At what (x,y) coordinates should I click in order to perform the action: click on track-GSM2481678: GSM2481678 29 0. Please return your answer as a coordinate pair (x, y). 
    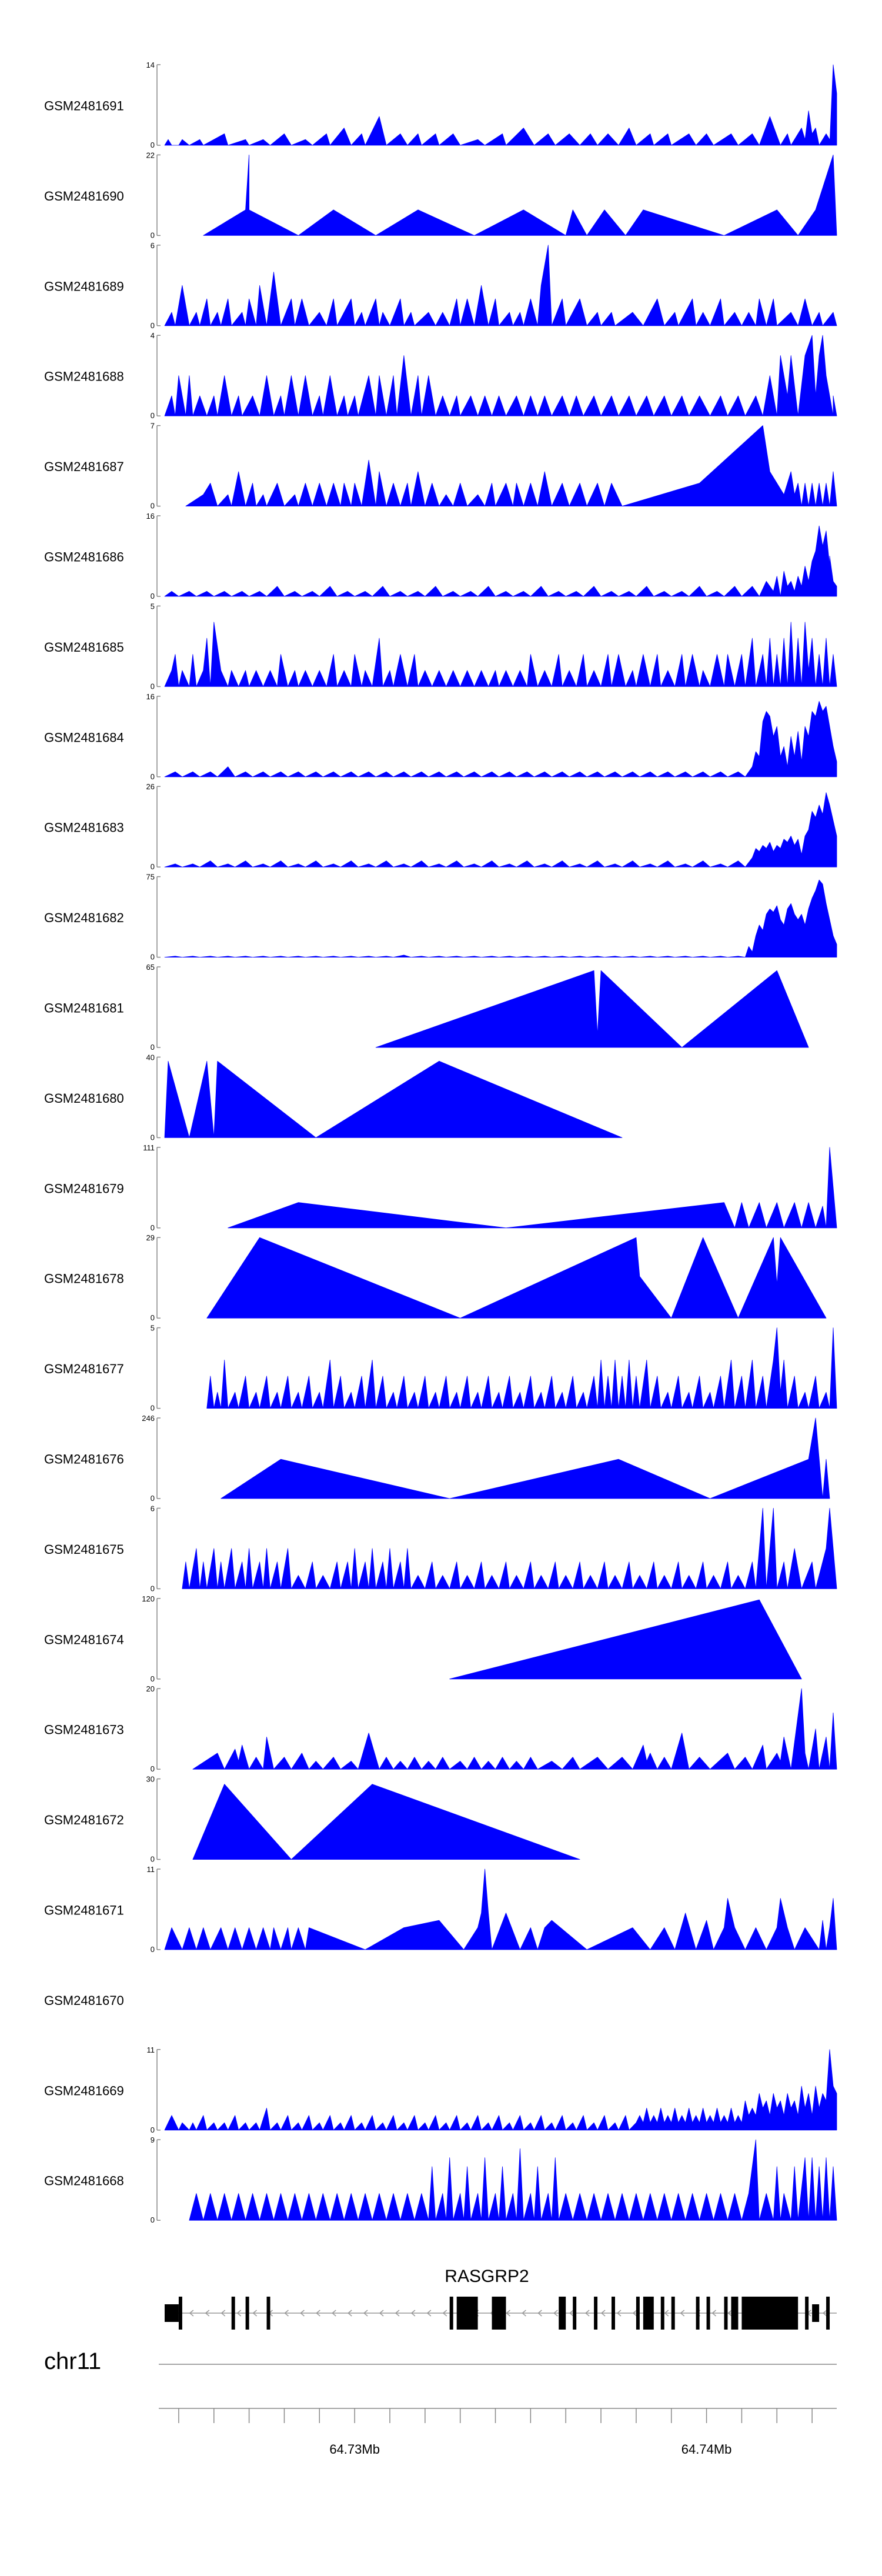
    Looking at the image, I should click on (435, 1277).